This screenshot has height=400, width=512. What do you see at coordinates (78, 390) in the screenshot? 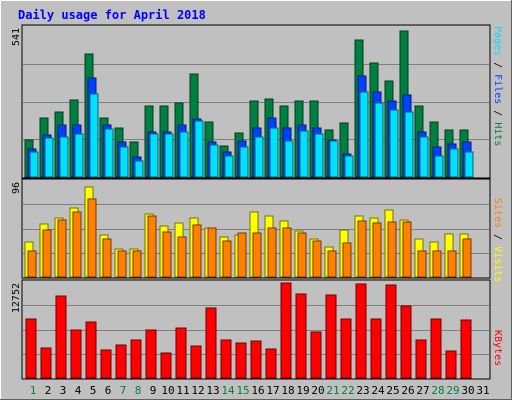
I see `day-label-4: 4` at bounding box center [78, 390].